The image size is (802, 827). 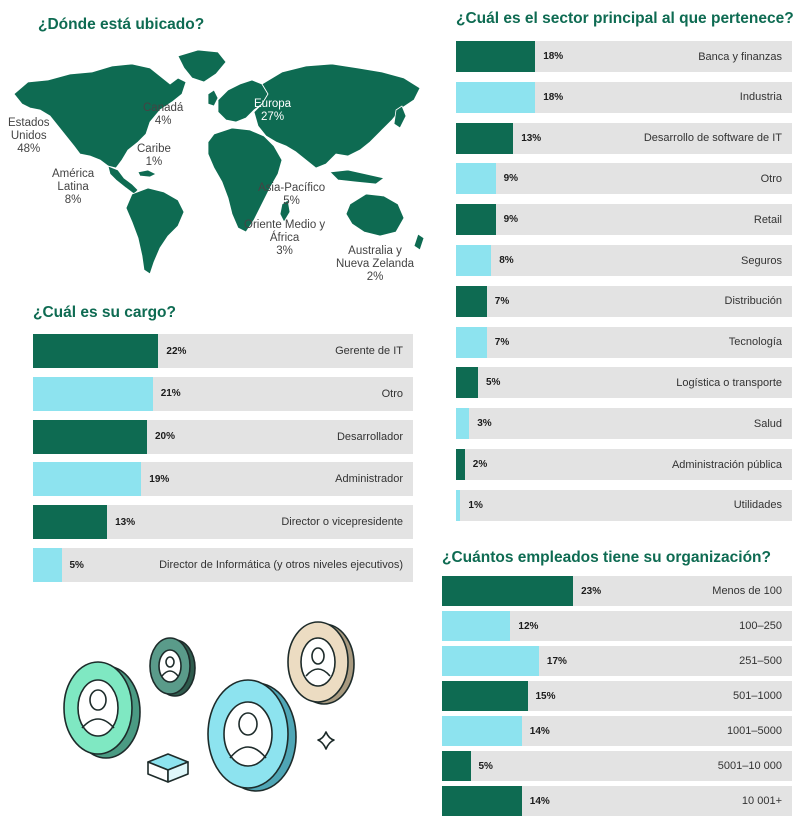 What do you see at coordinates (475, 505) in the screenshot?
I see `bar-value-label: 1%` at bounding box center [475, 505].